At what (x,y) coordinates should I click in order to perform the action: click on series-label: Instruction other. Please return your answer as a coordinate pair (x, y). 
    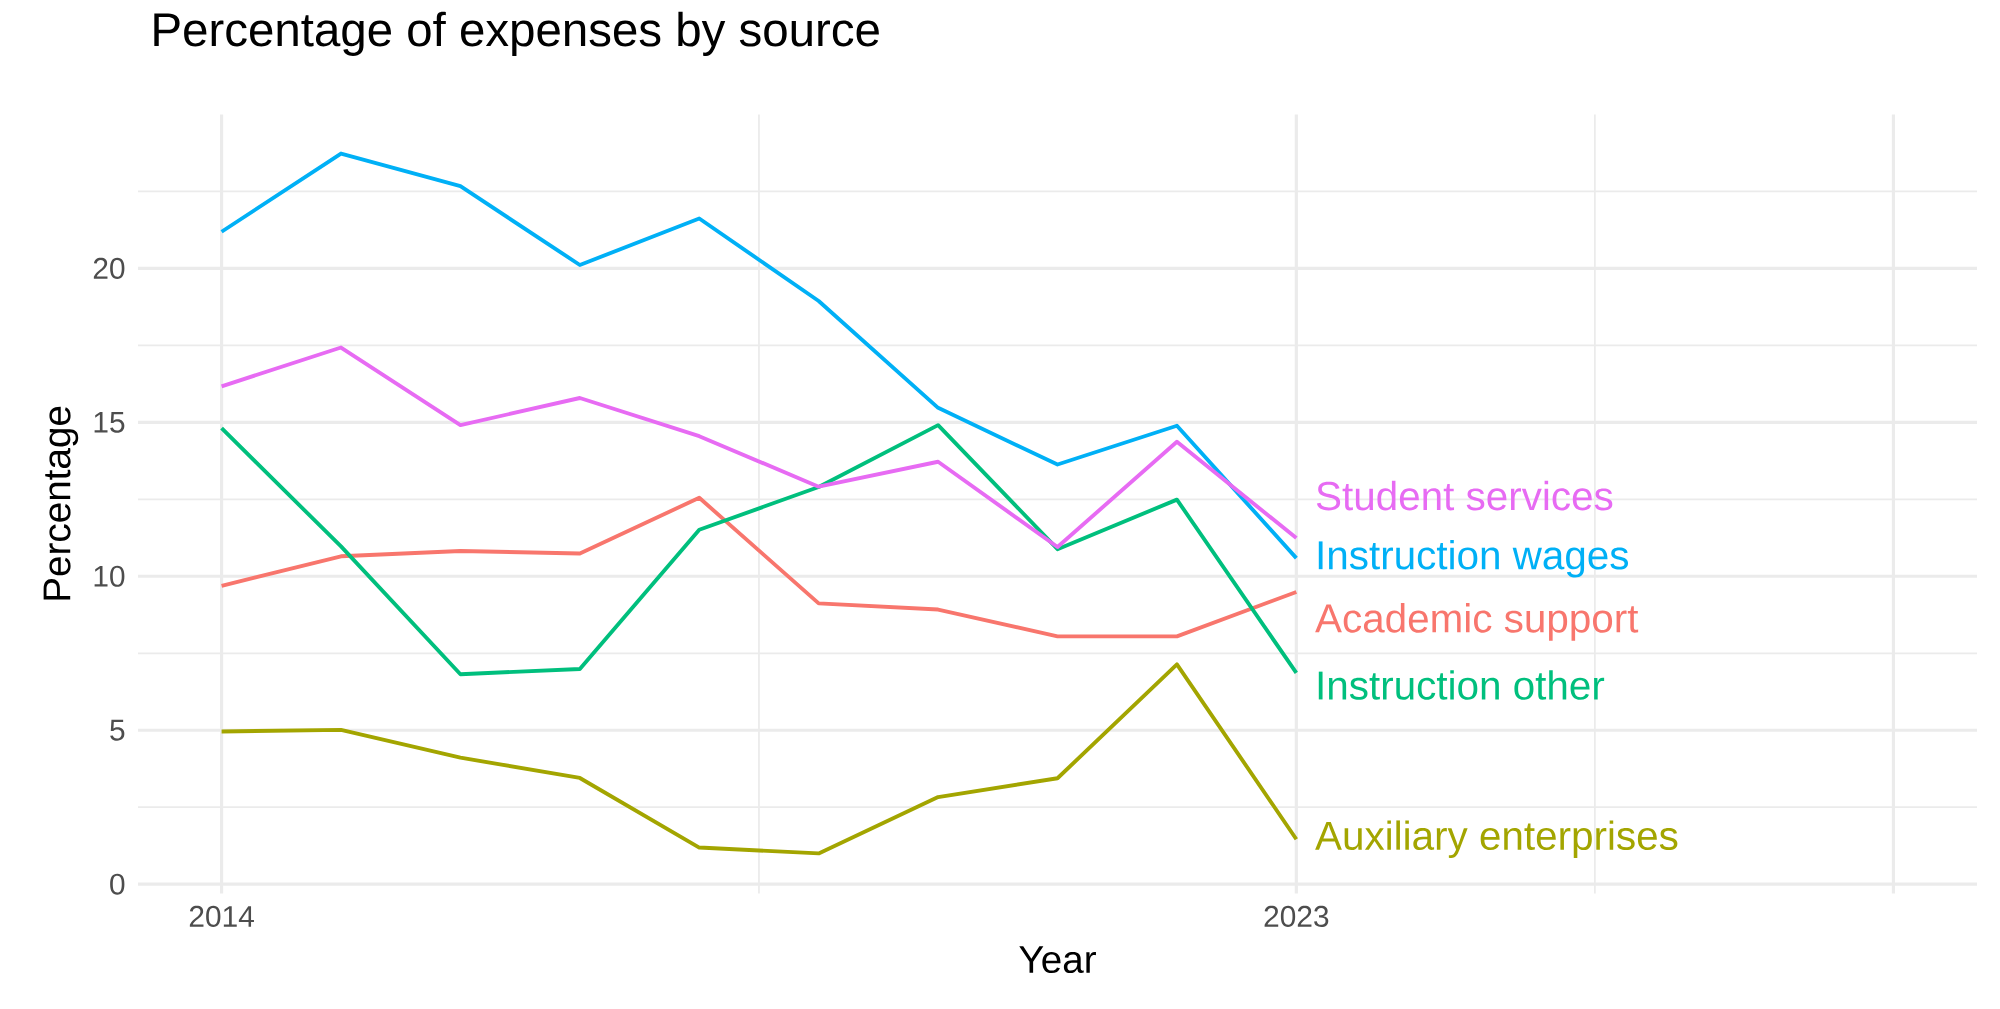
    Looking at the image, I should click on (1461, 685).